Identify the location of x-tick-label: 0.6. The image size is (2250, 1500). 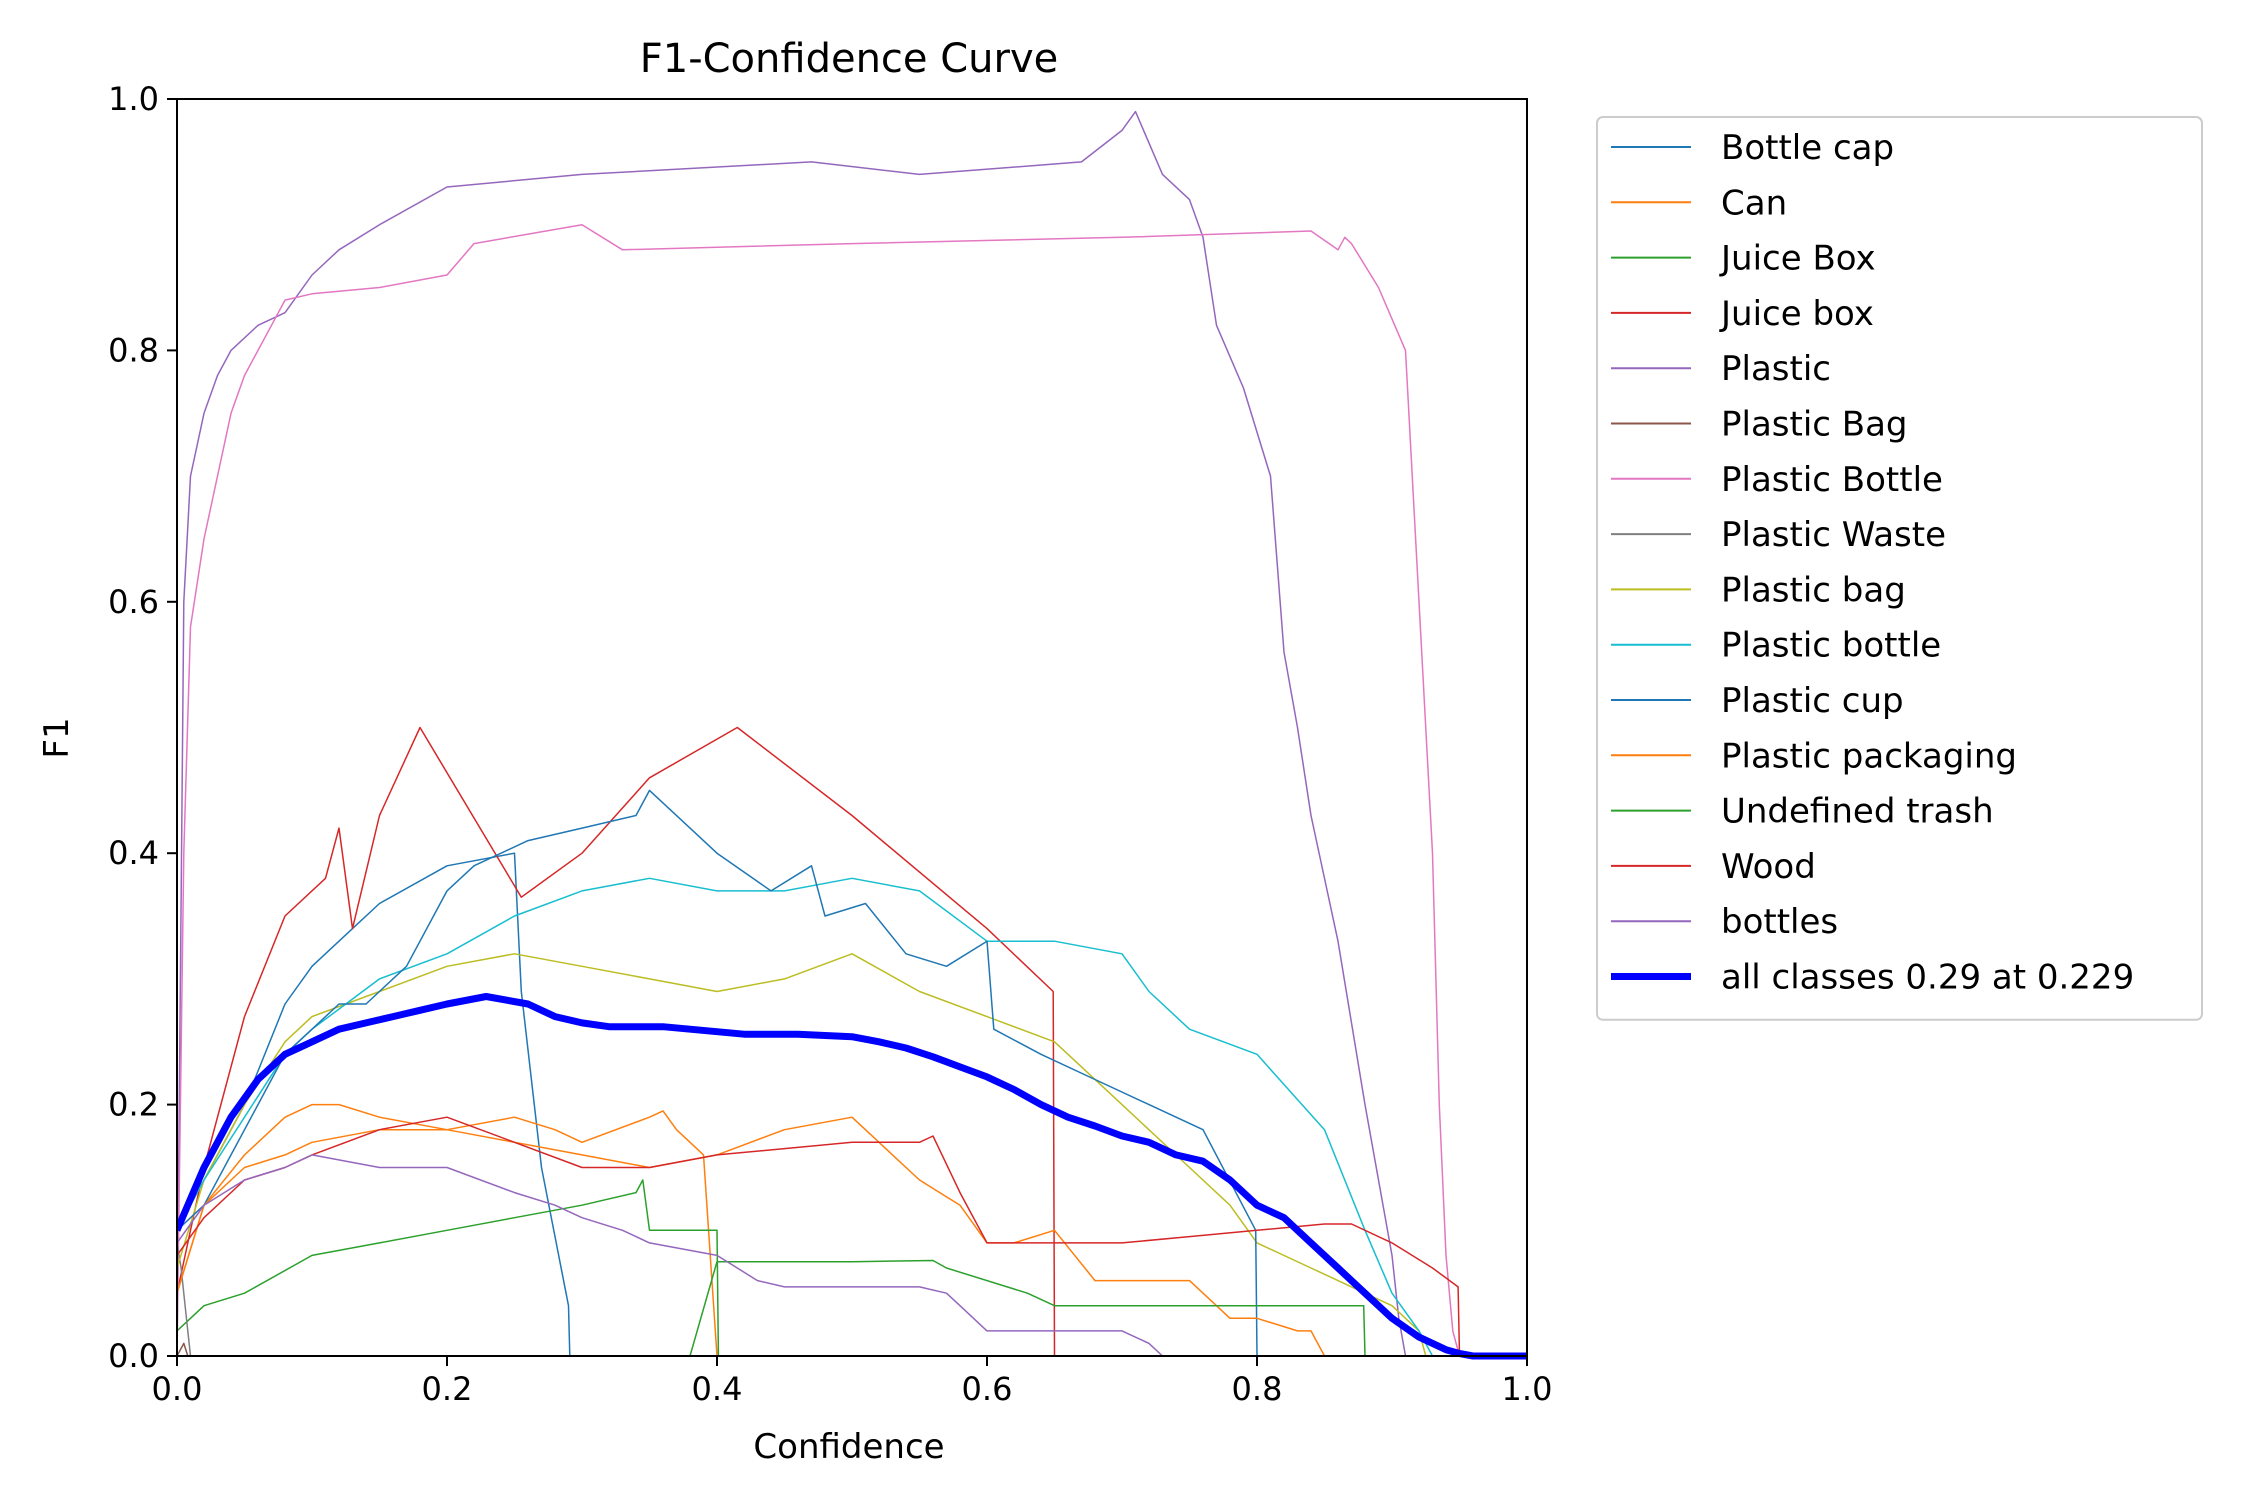
(987, 1389).